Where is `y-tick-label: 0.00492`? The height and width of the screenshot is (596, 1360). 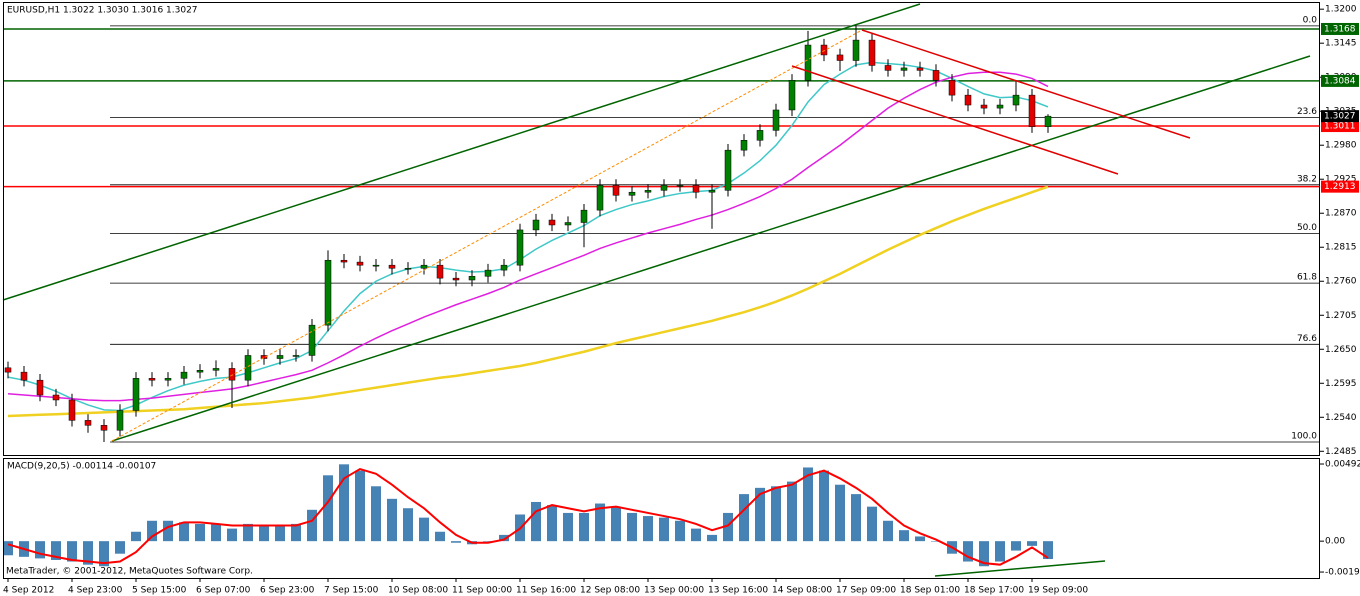 y-tick-label: 0.00492 is located at coordinates (1342, 465).